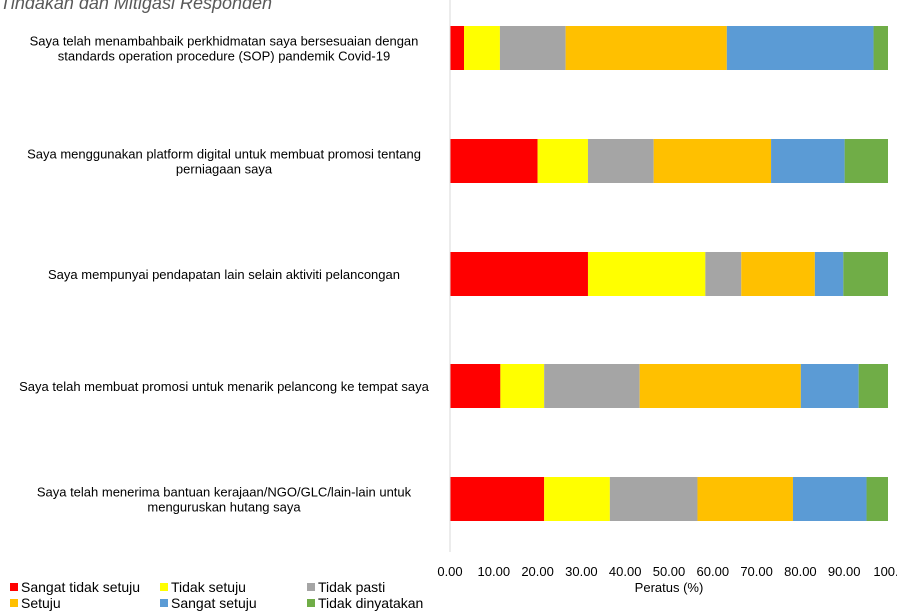 The image size is (897, 611). I want to click on category-label-1-line-2: perniagaan saya, so click(224, 169).